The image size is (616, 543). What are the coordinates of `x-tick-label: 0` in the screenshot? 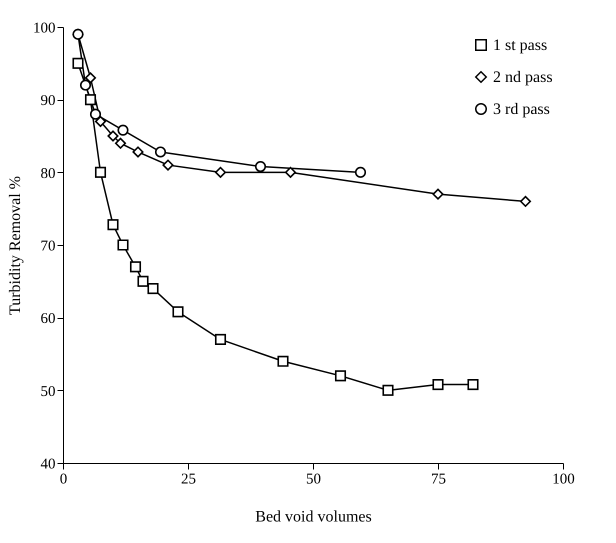 It's located at (64, 480).